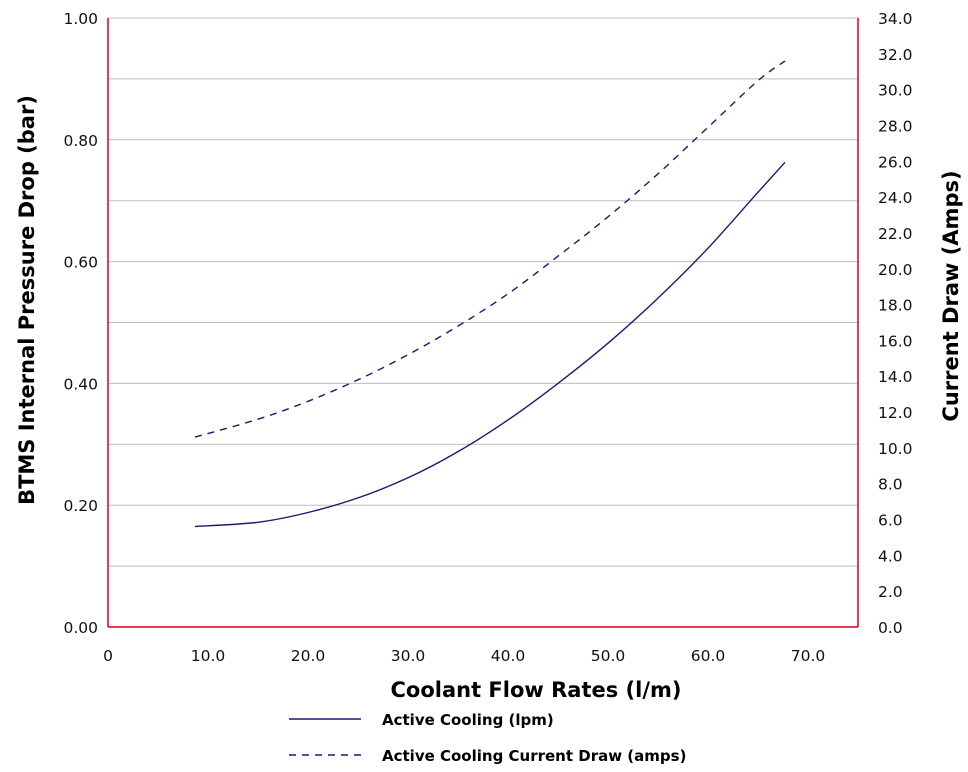 The height and width of the screenshot is (772, 968). Describe the element at coordinates (895, 341) in the screenshot. I see `y2-tick-label: 16.0` at that location.